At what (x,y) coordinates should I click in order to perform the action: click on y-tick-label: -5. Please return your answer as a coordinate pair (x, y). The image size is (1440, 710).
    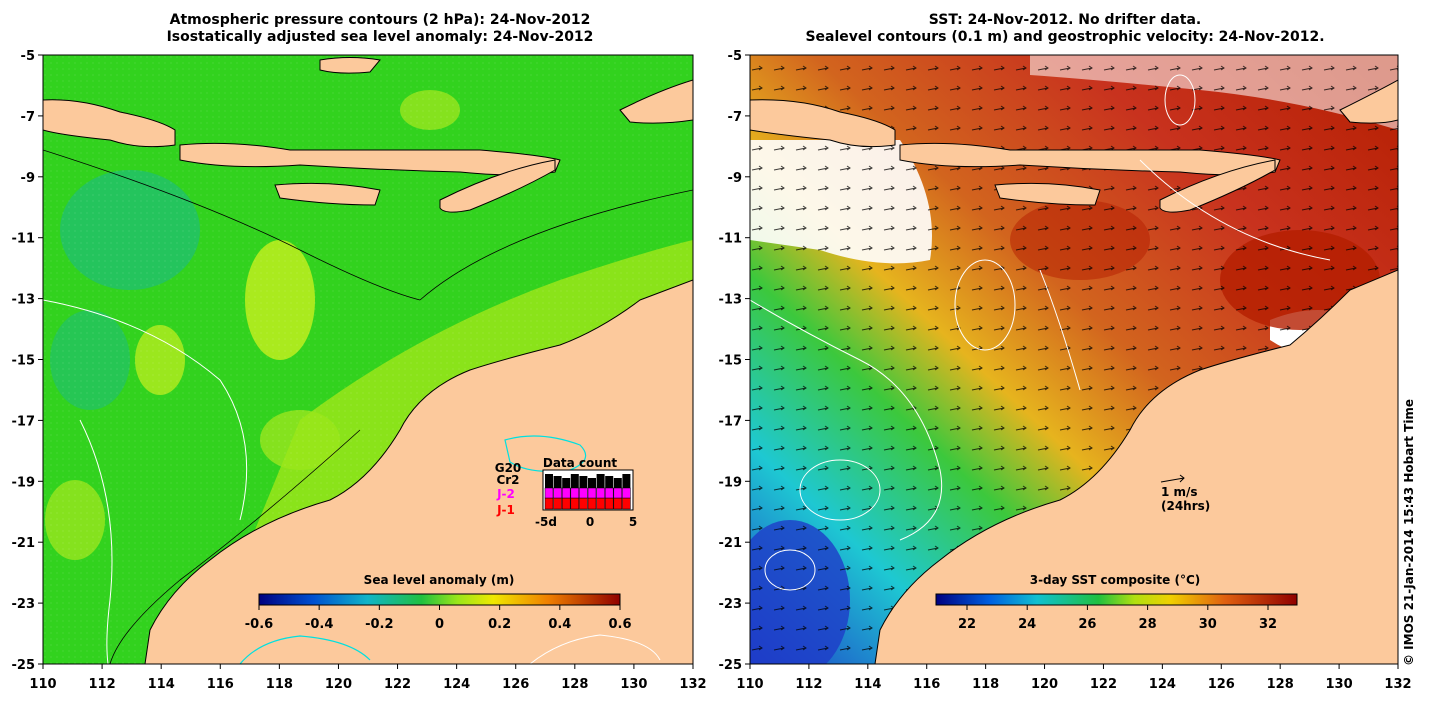
    Looking at the image, I should click on (28, 56).